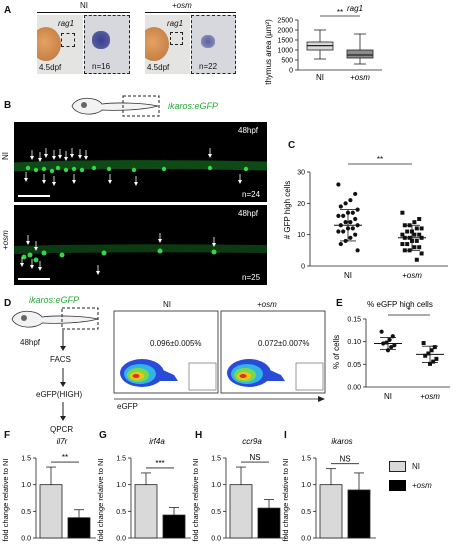 The width and height of the screenshot is (456, 550). I want to click on condition-ni-line, so click(83, 12).